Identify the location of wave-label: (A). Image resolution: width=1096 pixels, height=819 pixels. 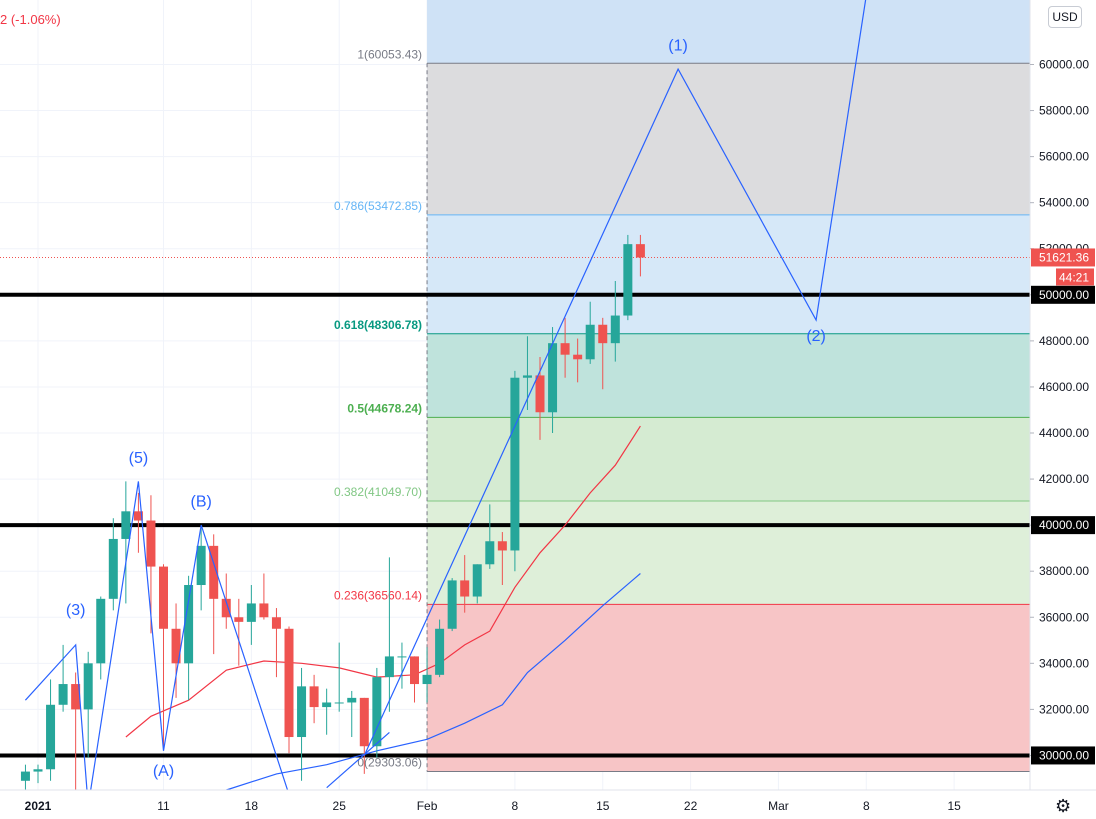
(163, 771).